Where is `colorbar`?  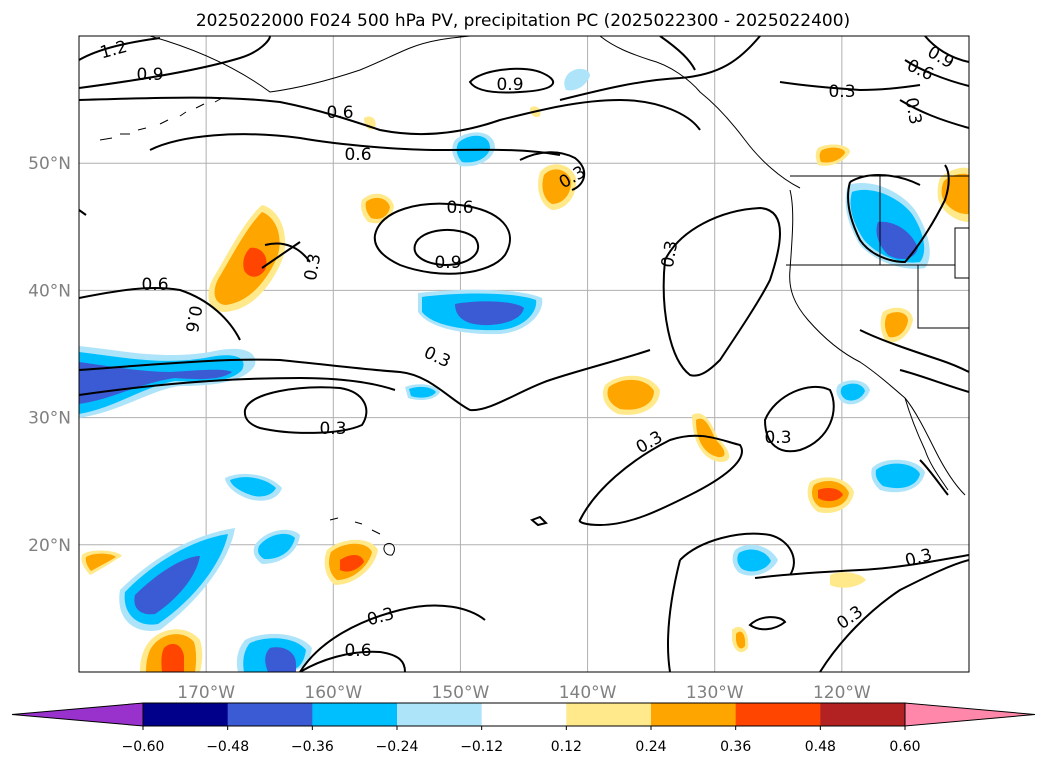 colorbar is located at coordinates (523, 716).